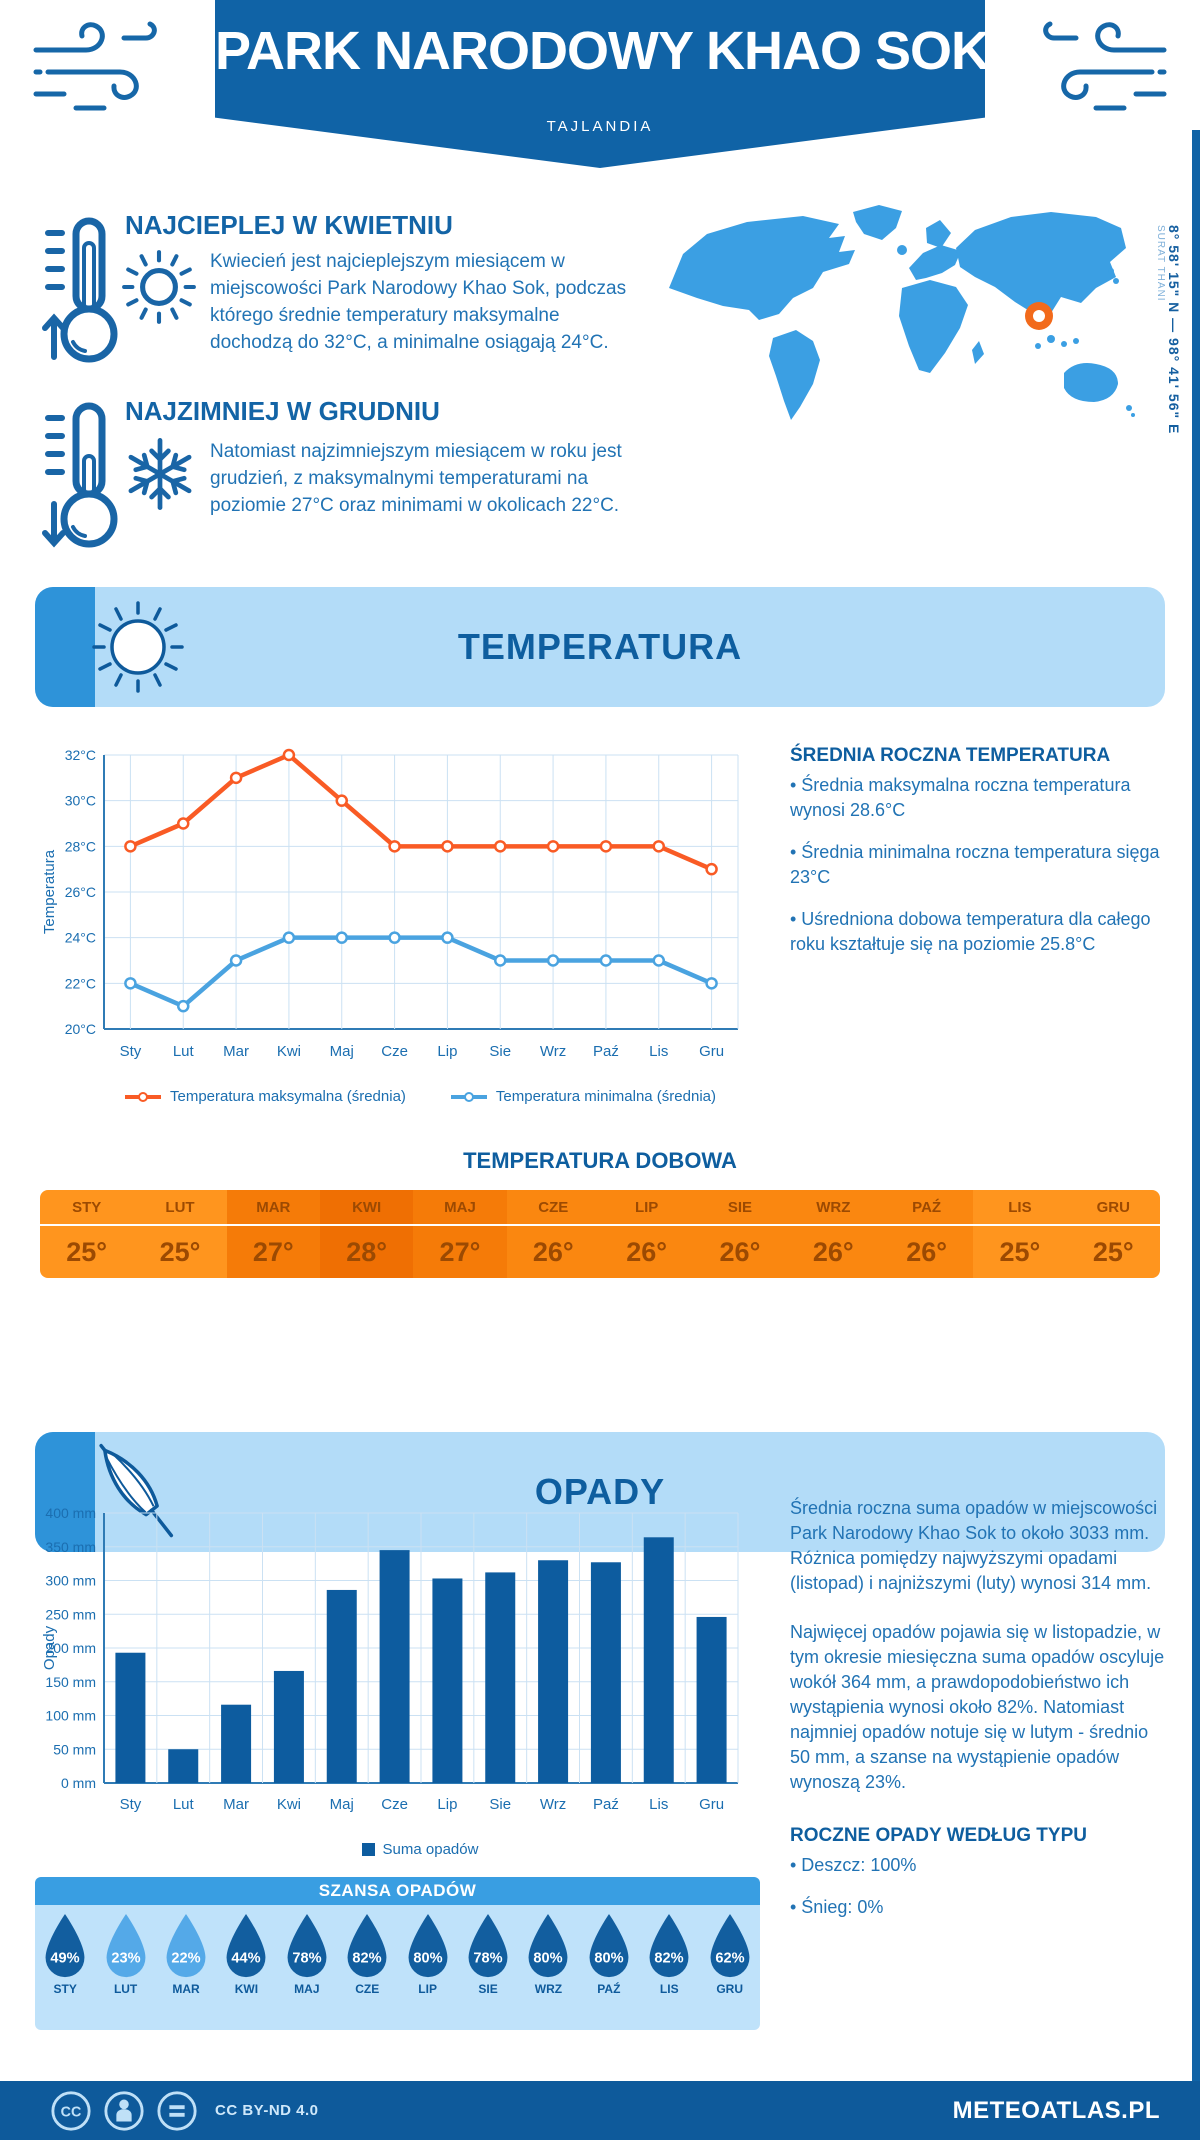 The height and width of the screenshot is (2140, 1200). I want to click on raindrop-icon: 49%, so click(65, 1945).